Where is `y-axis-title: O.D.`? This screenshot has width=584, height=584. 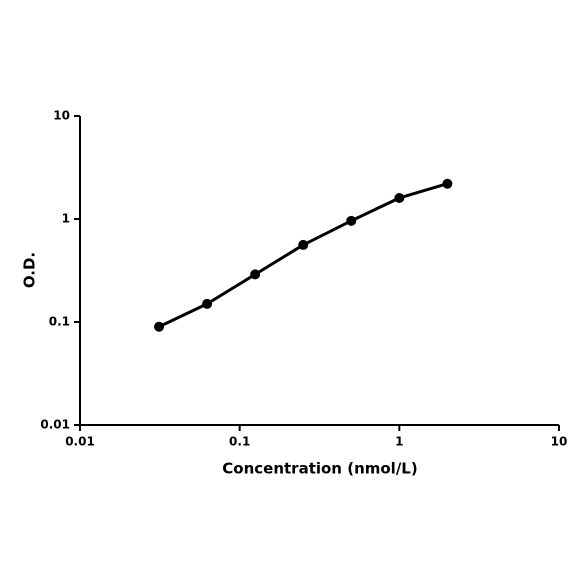
y-axis-title: O.D. is located at coordinates (30, 270).